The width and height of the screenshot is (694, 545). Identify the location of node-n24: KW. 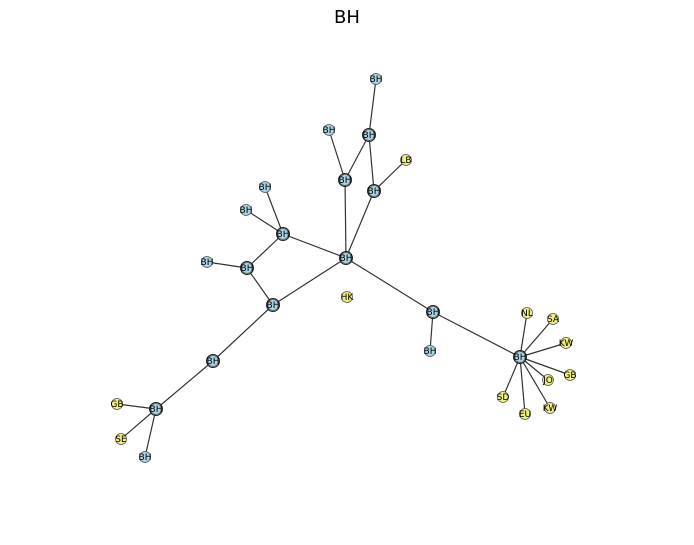
(566, 343).